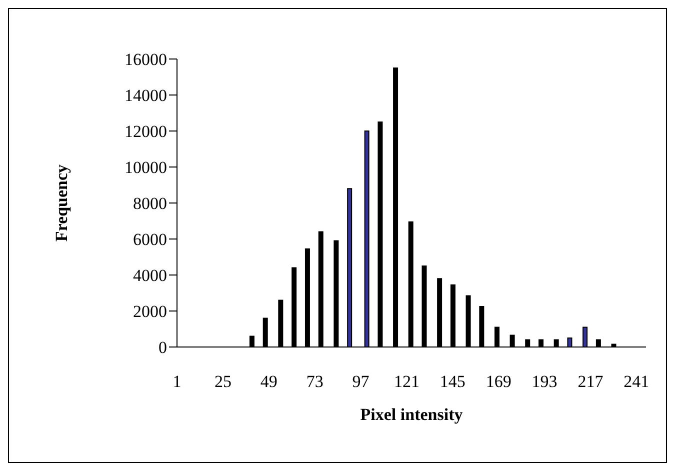  Describe the element at coordinates (499, 382) in the screenshot. I see `x-tick-label: 169` at that location.